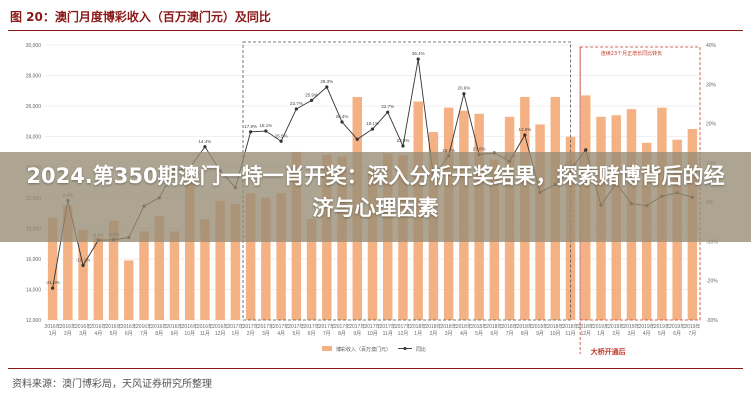 The height and width of the screenshot is (400, 751). What do you see at coordinates (524, 129) in the screenshot?
I see `data-label: 12.5%` at bounding box center [524, 129].